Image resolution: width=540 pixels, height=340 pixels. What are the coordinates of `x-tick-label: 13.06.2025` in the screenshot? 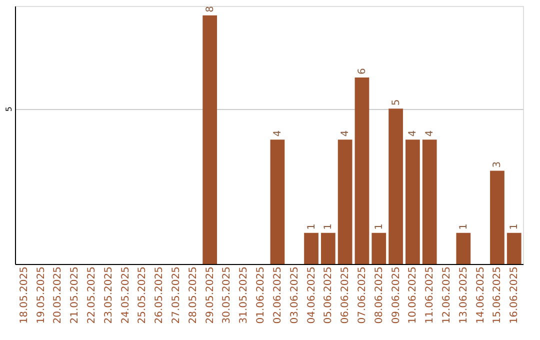 It's located at (464, 295).